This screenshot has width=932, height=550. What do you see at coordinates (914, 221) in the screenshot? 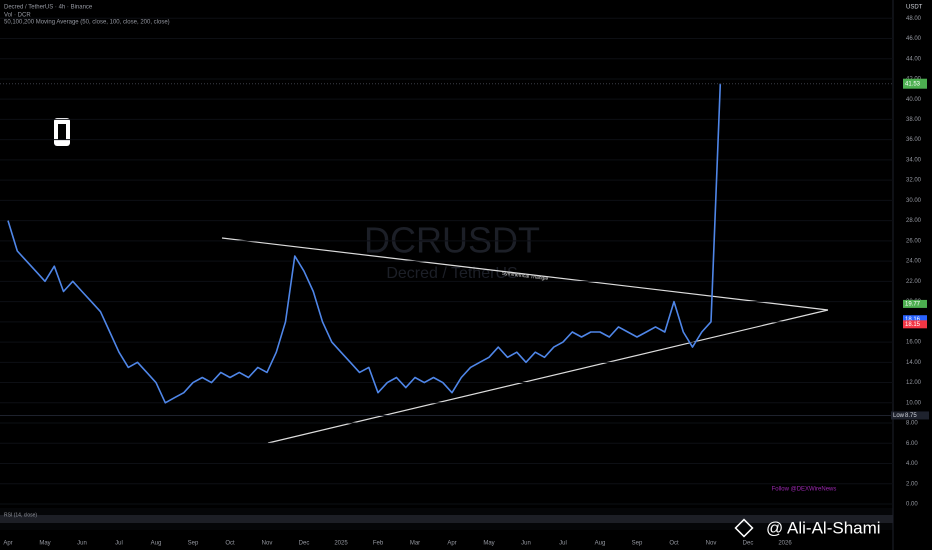
I see `y-tick-label: 28.00` at bounding box center [914, 221].